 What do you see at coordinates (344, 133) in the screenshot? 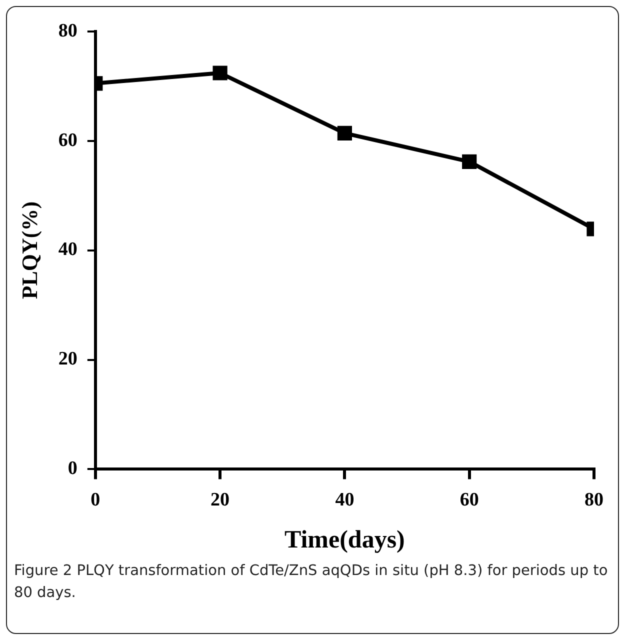
I see `point` at bounding box center [344, 133].